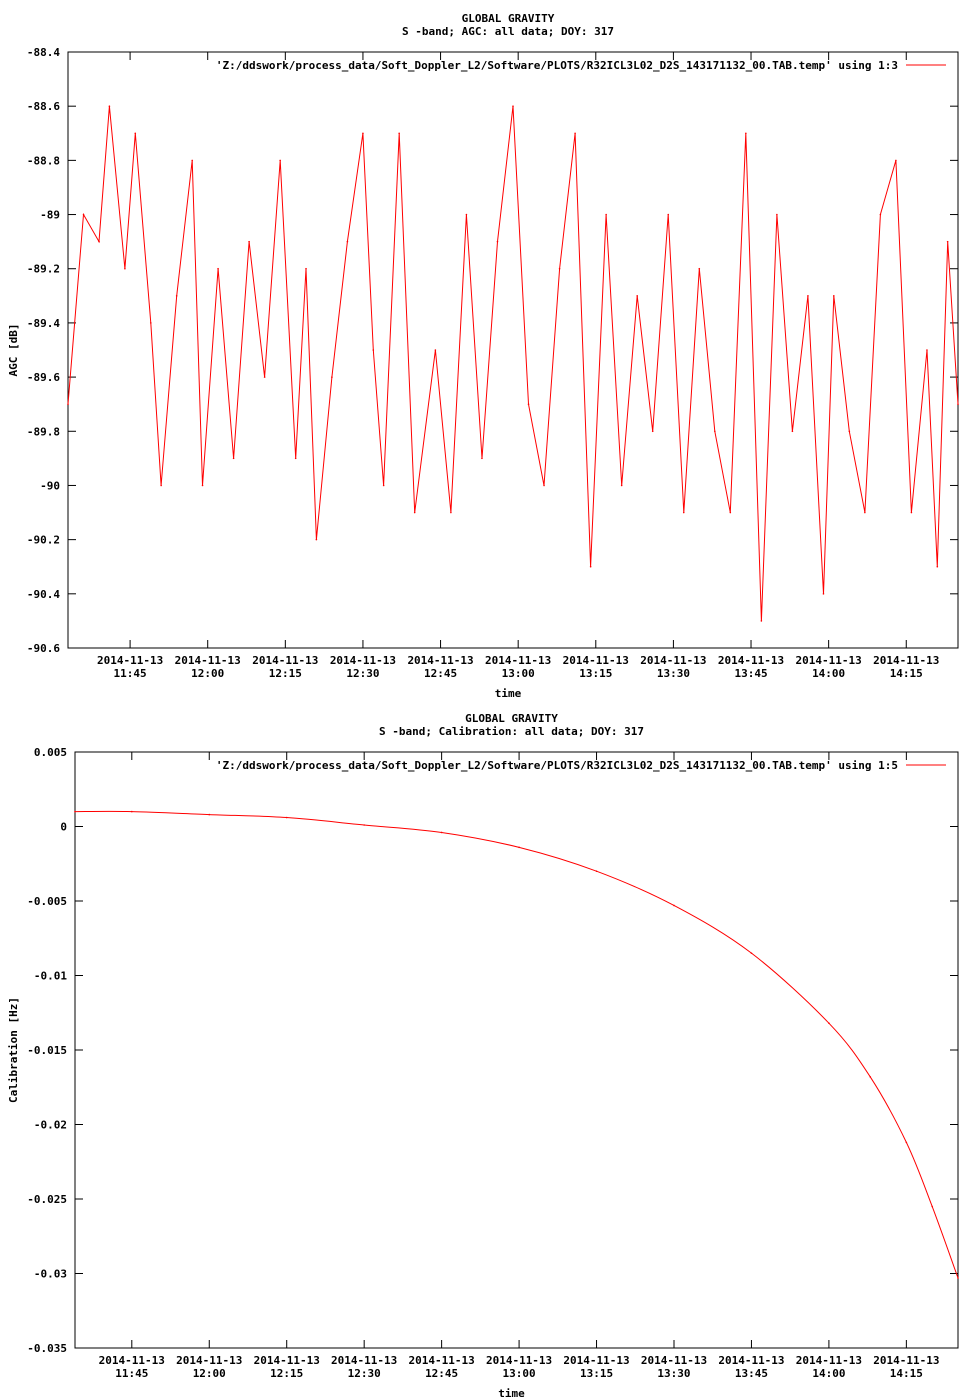 The width and height of the screenshot is (980, 1400). I want to click on x-axis-label: time, so click(511, 1393).